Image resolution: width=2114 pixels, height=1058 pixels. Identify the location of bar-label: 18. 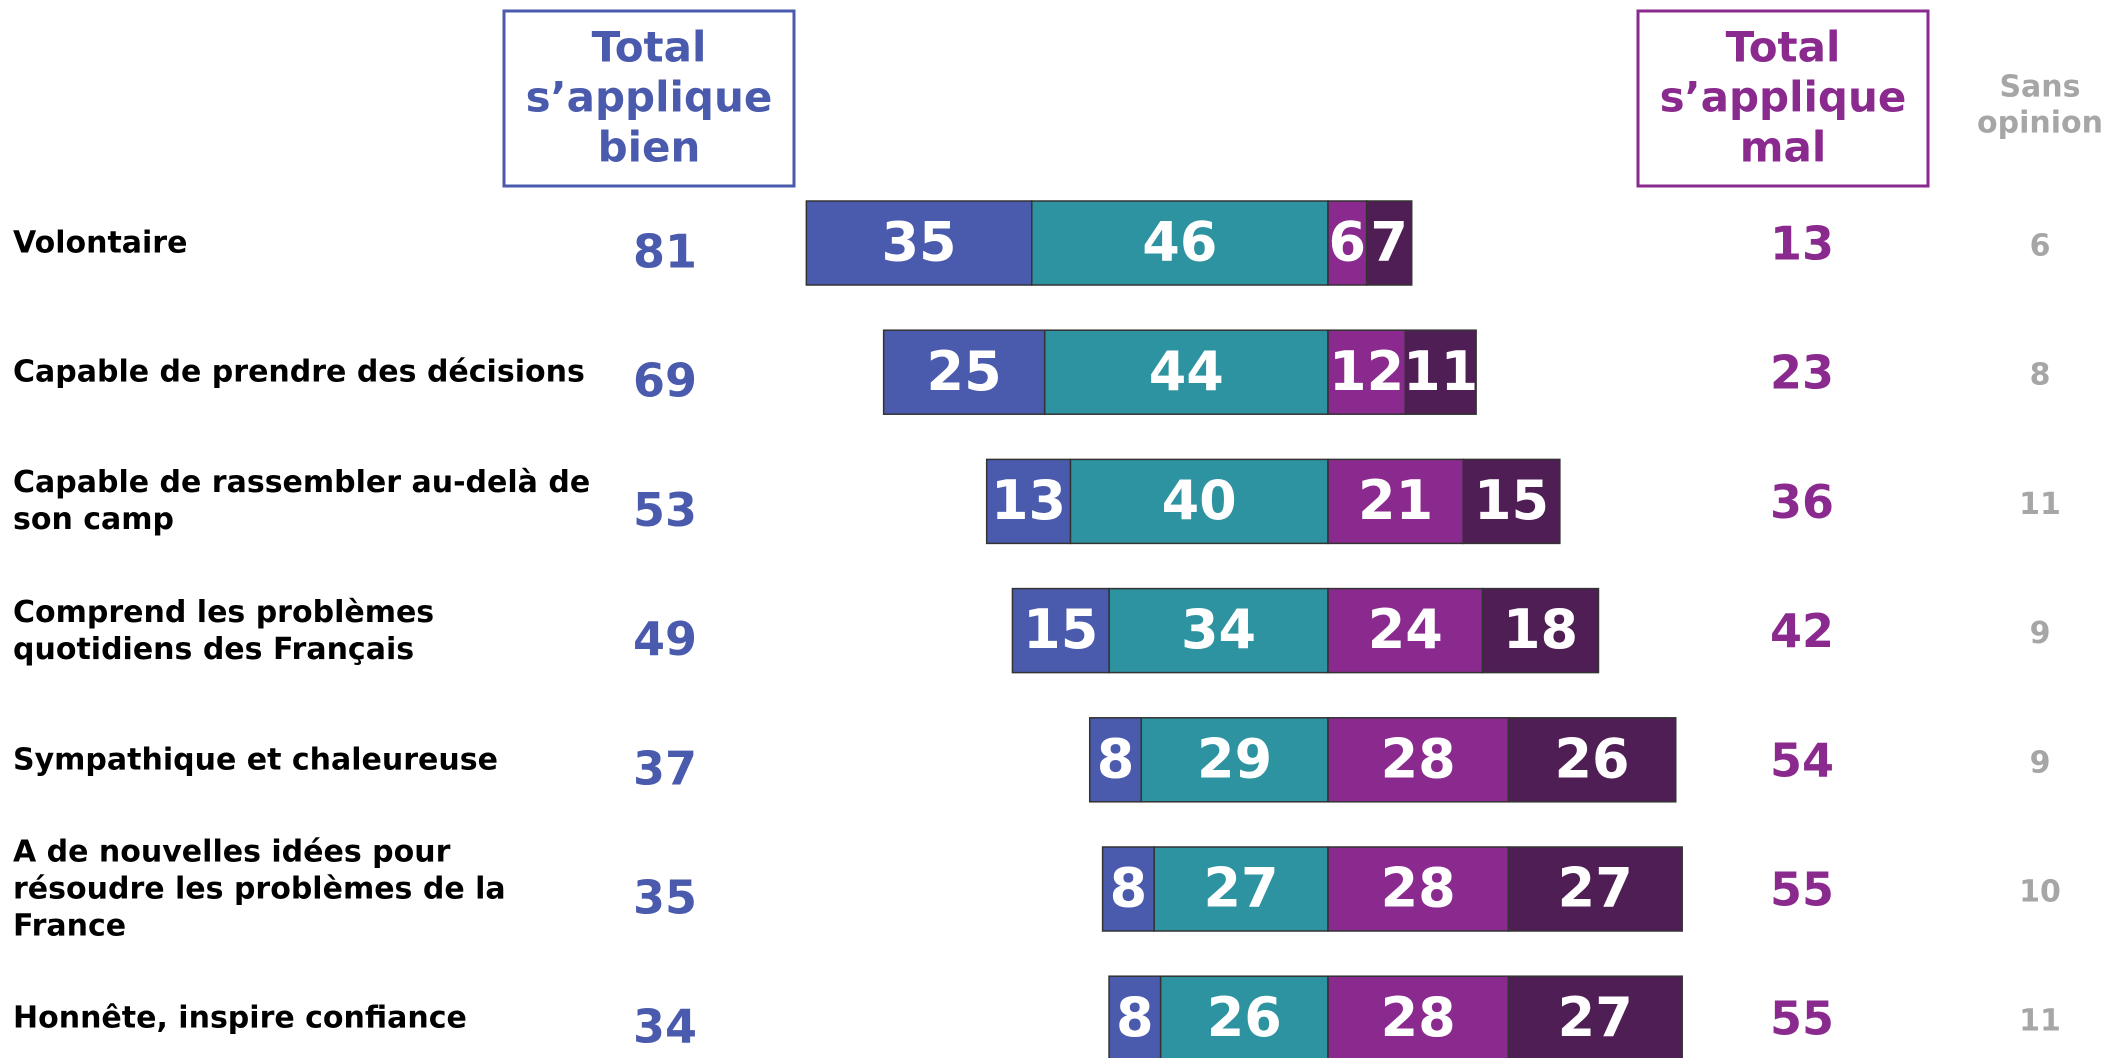
(1540, 629).